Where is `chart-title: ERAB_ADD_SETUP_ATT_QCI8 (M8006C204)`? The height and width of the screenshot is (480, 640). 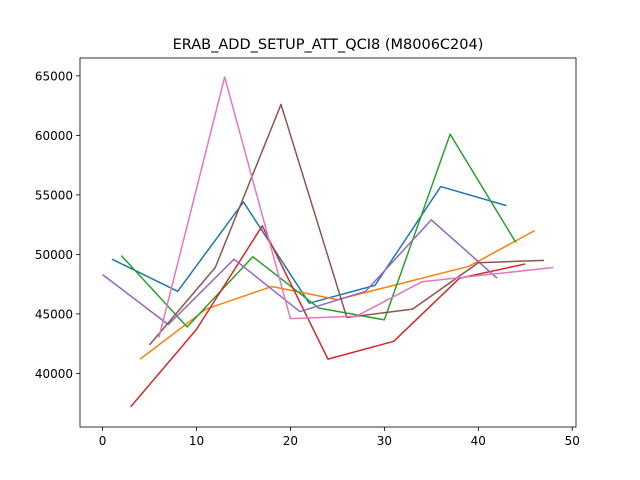
chart-title: ERAB_ADD_SETUP_ATT_QCI8 (M8006C204) is located at coordinates (328, 45).